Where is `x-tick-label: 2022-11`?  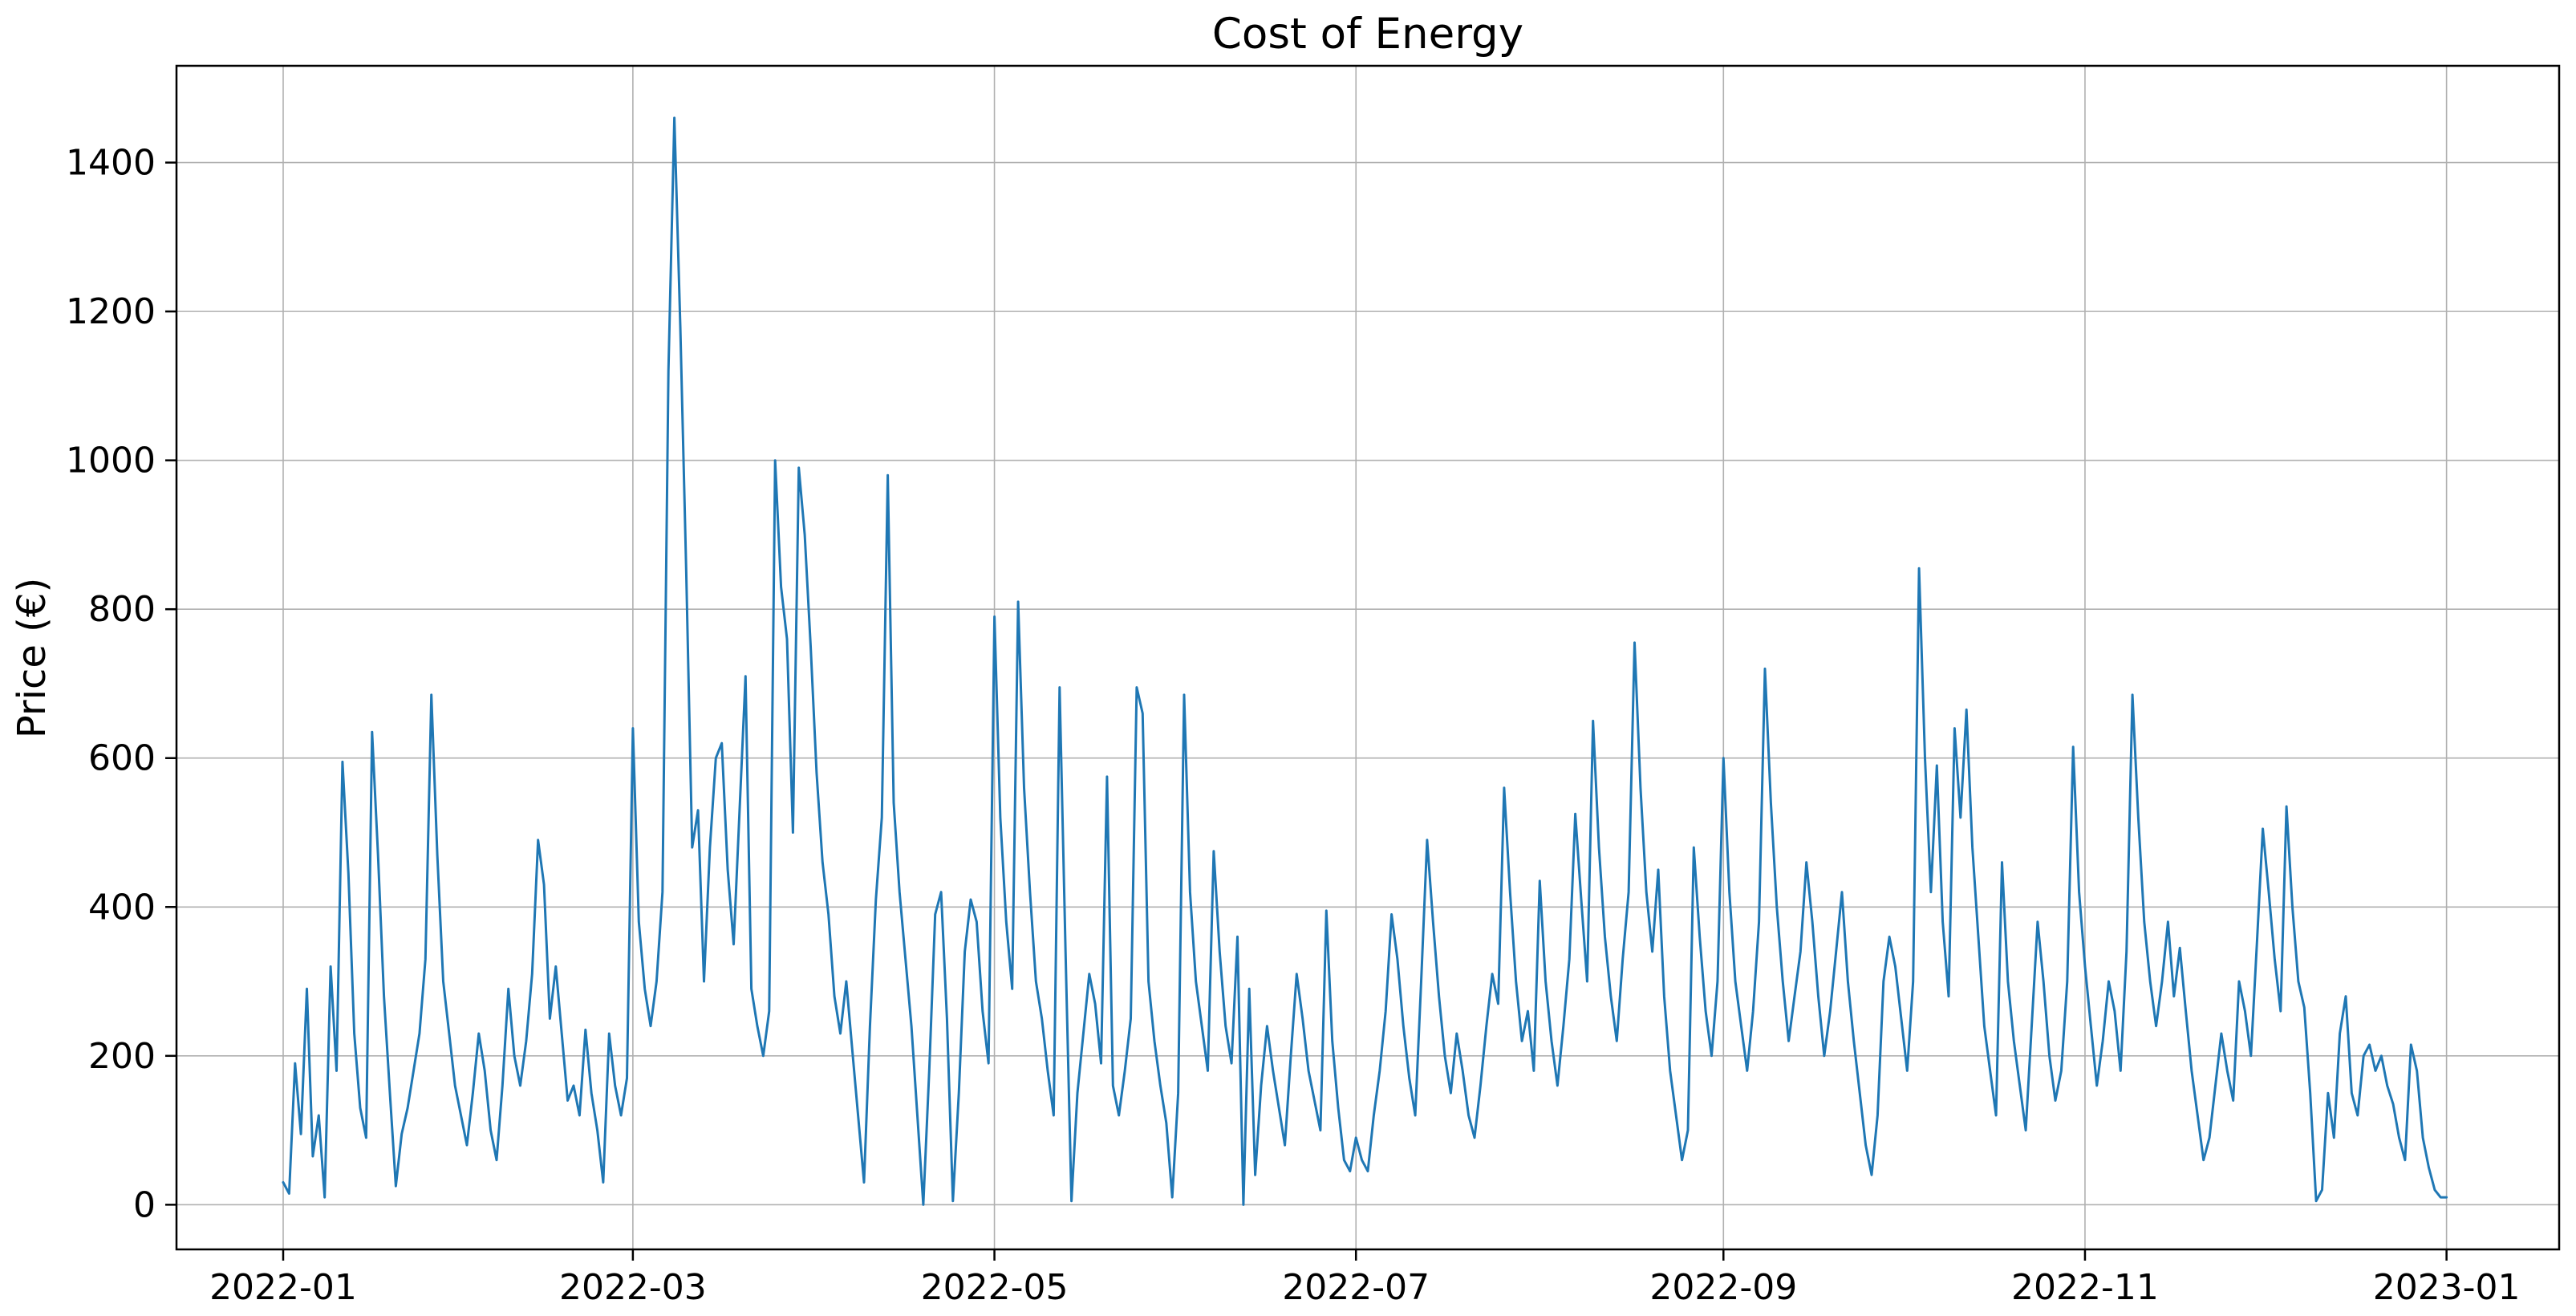 x-tick-label: 2022-11 is located at coordinates (2085, 1287).